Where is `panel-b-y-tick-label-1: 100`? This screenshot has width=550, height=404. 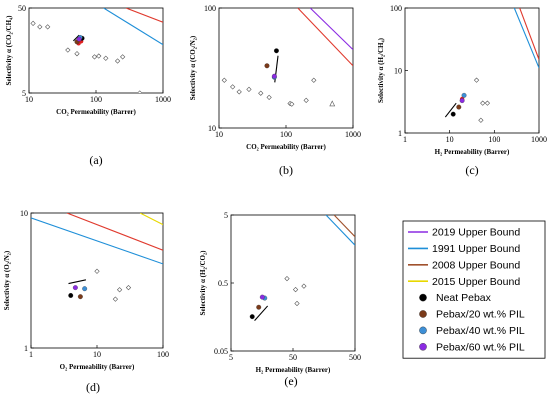
panel-b-y-tick-label-1: 100 is located at coordinates (210, 8).